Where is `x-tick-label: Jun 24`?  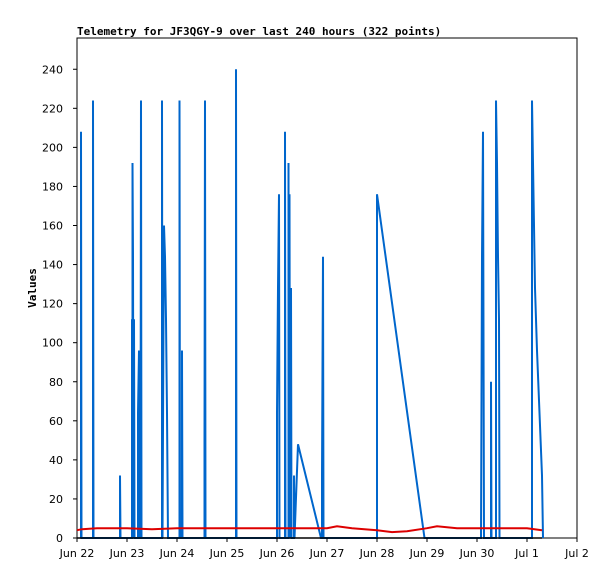 x-tick-label: Jun 24 is located at coordinates (177, 553).